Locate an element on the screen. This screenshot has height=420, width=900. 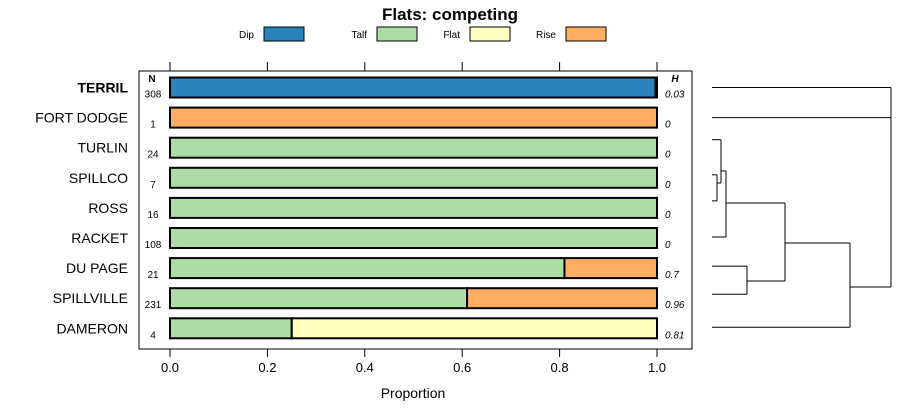
row-n-value: 7 is located at coordinates (153, 185).